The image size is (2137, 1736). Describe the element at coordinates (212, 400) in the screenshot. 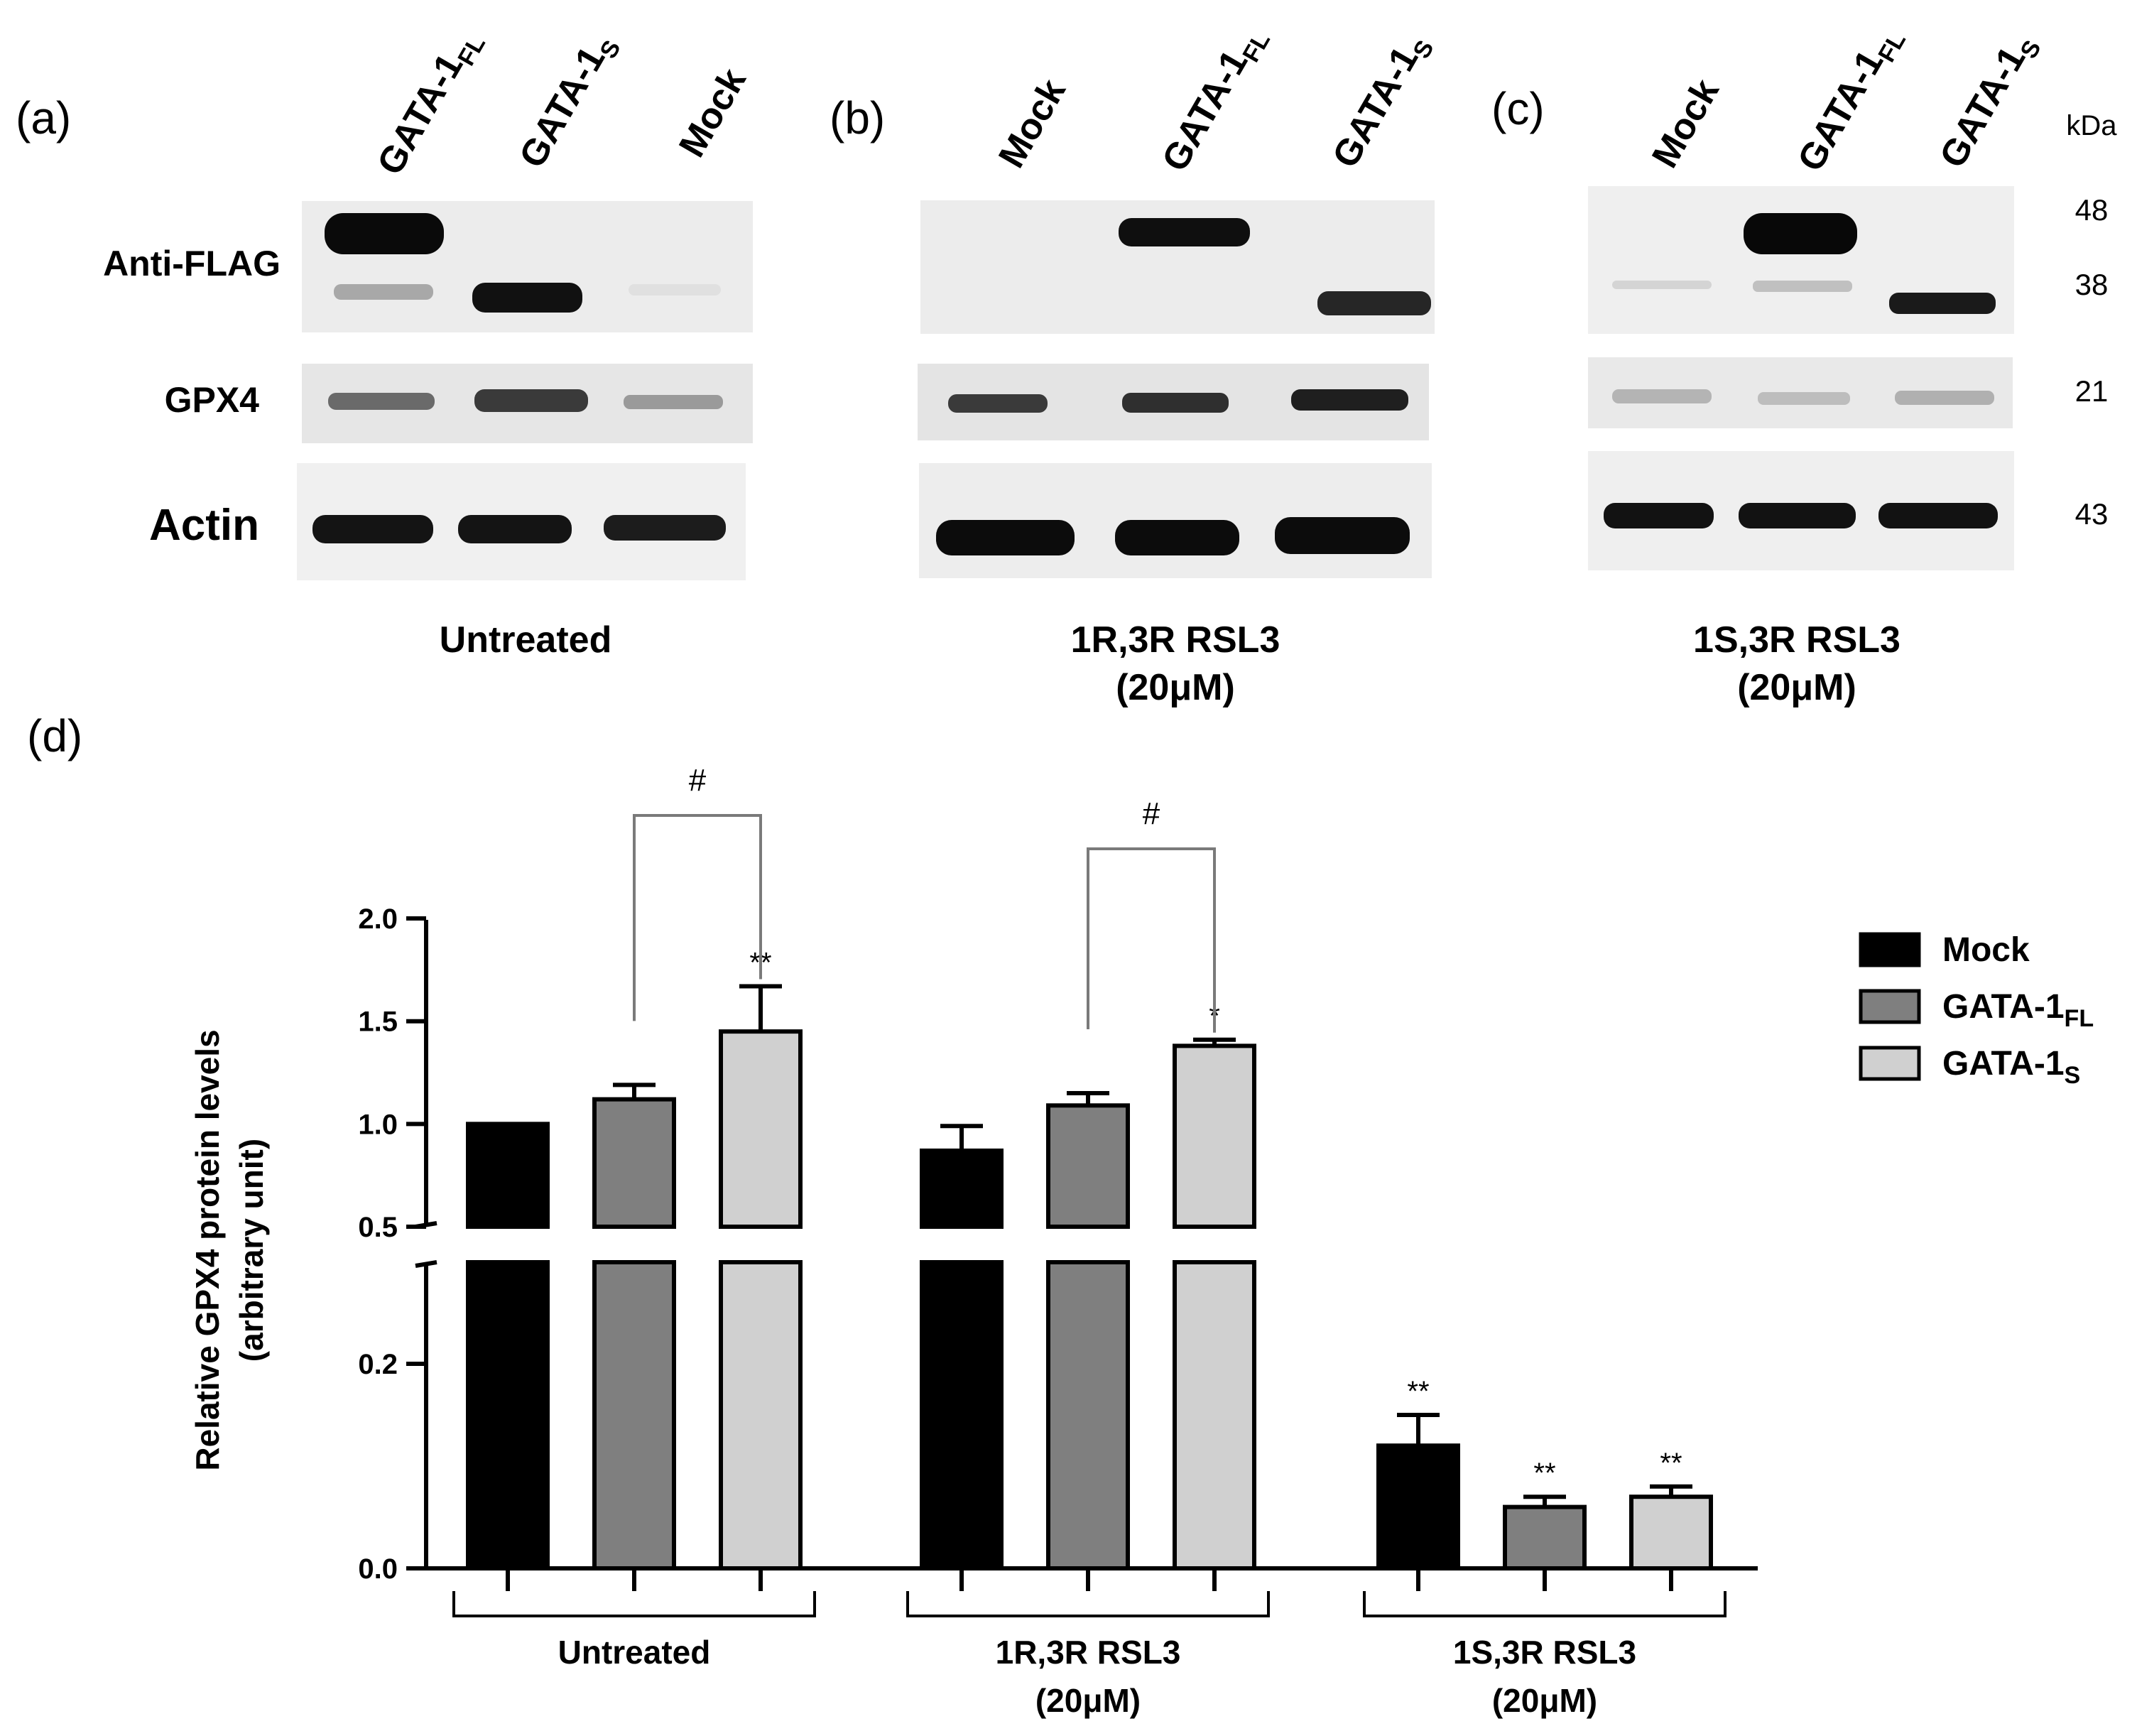

I see `row-label-gpx4: GPX4` at that location.